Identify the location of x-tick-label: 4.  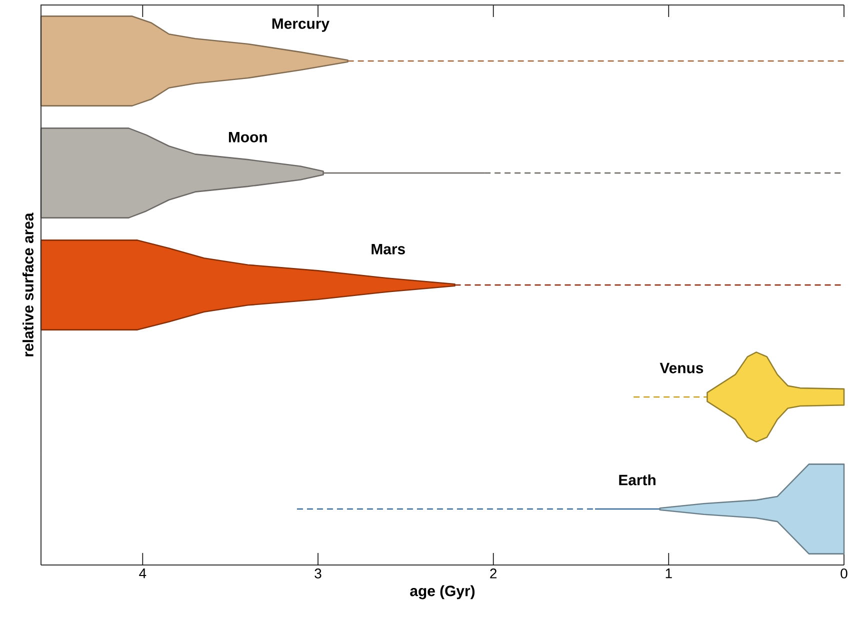
(142, 573).